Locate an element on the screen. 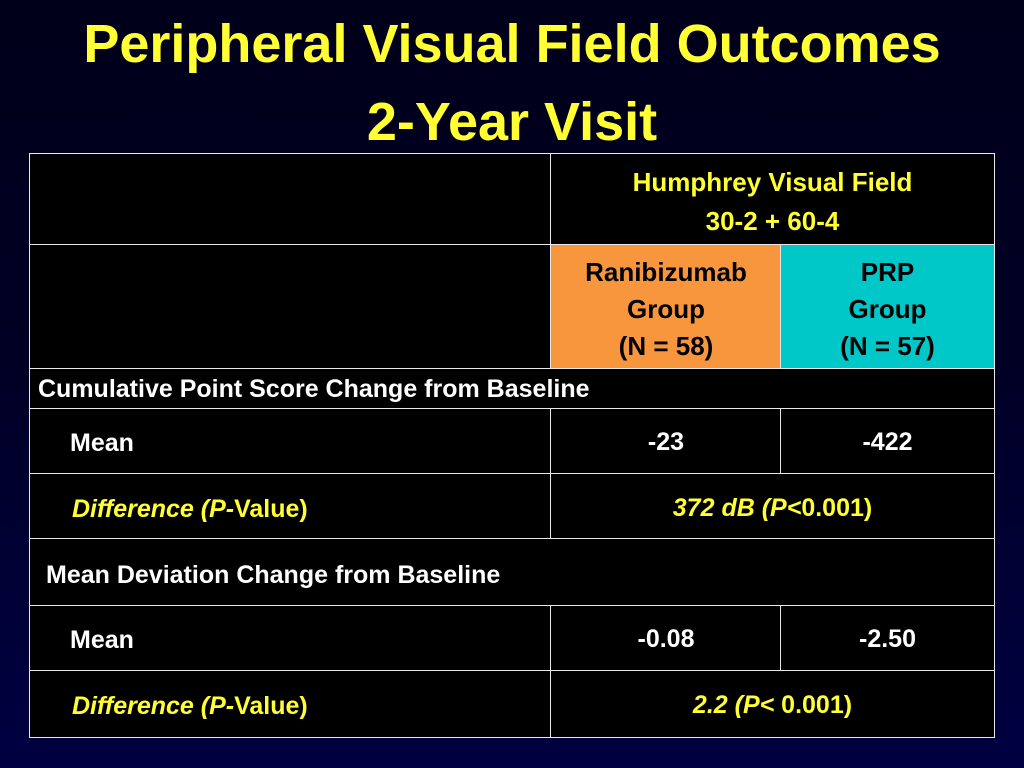 The image size is (1024, 768). section-2-difference-label: Difference (P-Value) is located at coordinates (190, 706).